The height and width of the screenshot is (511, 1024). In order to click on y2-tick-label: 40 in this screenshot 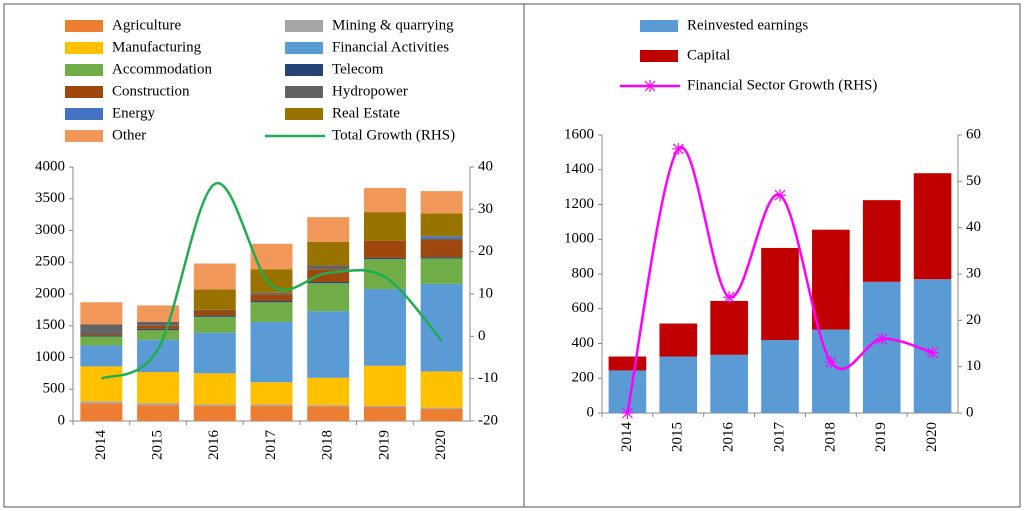, I will do `click(973, 227)`.